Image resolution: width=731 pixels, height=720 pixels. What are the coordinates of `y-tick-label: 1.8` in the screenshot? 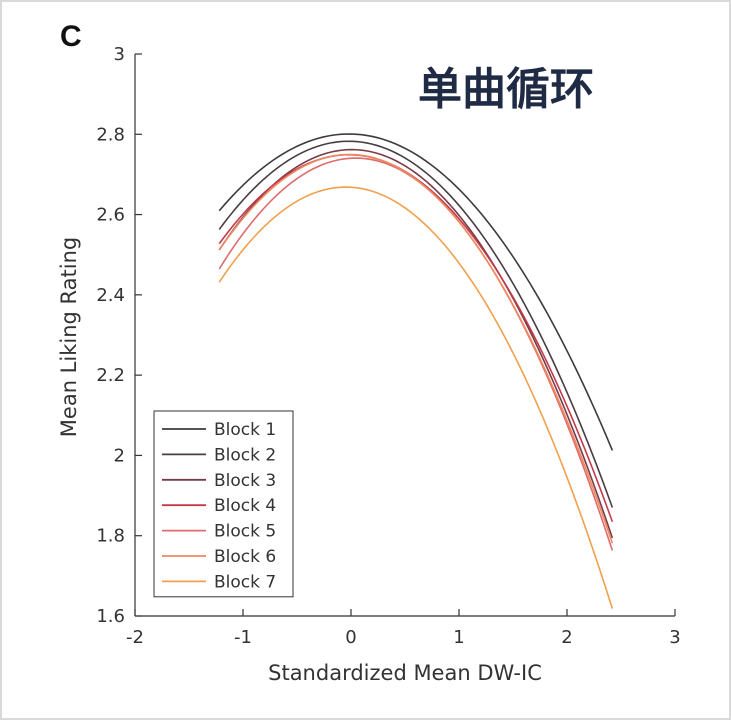 It's located at (110, 536).